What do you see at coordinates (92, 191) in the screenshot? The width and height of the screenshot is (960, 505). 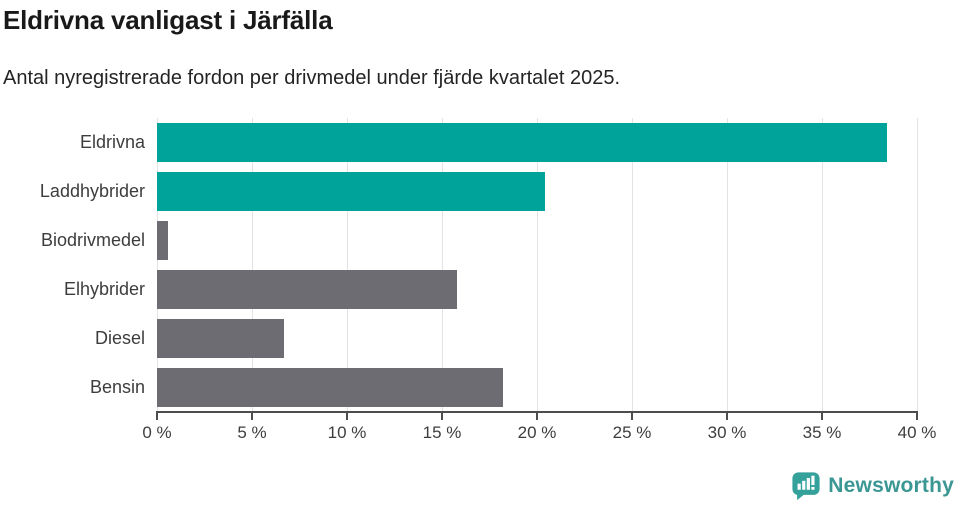 I see `category-label-laddhybrider: Laddhybrider` at bounding box center [92, 191].